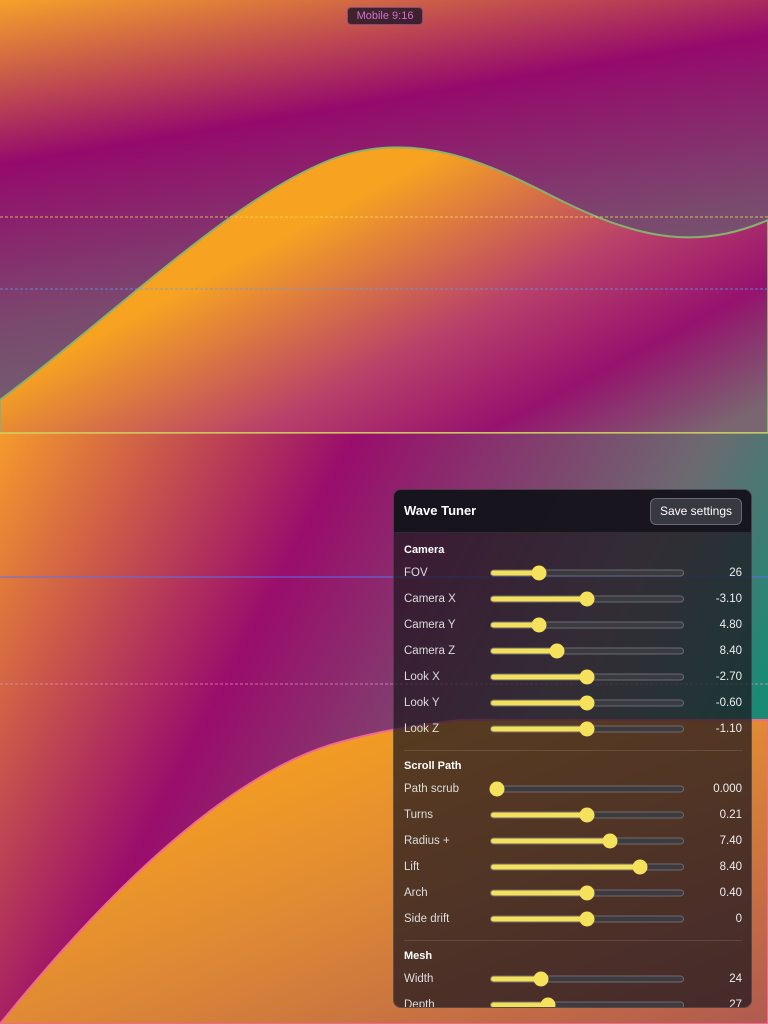 The width and height of the screenshot is (768, 1024). What do you see at coordinates (735, 1003) in the screenshot?
I see `slider-value: 27` at bounding box center [735, 1003].